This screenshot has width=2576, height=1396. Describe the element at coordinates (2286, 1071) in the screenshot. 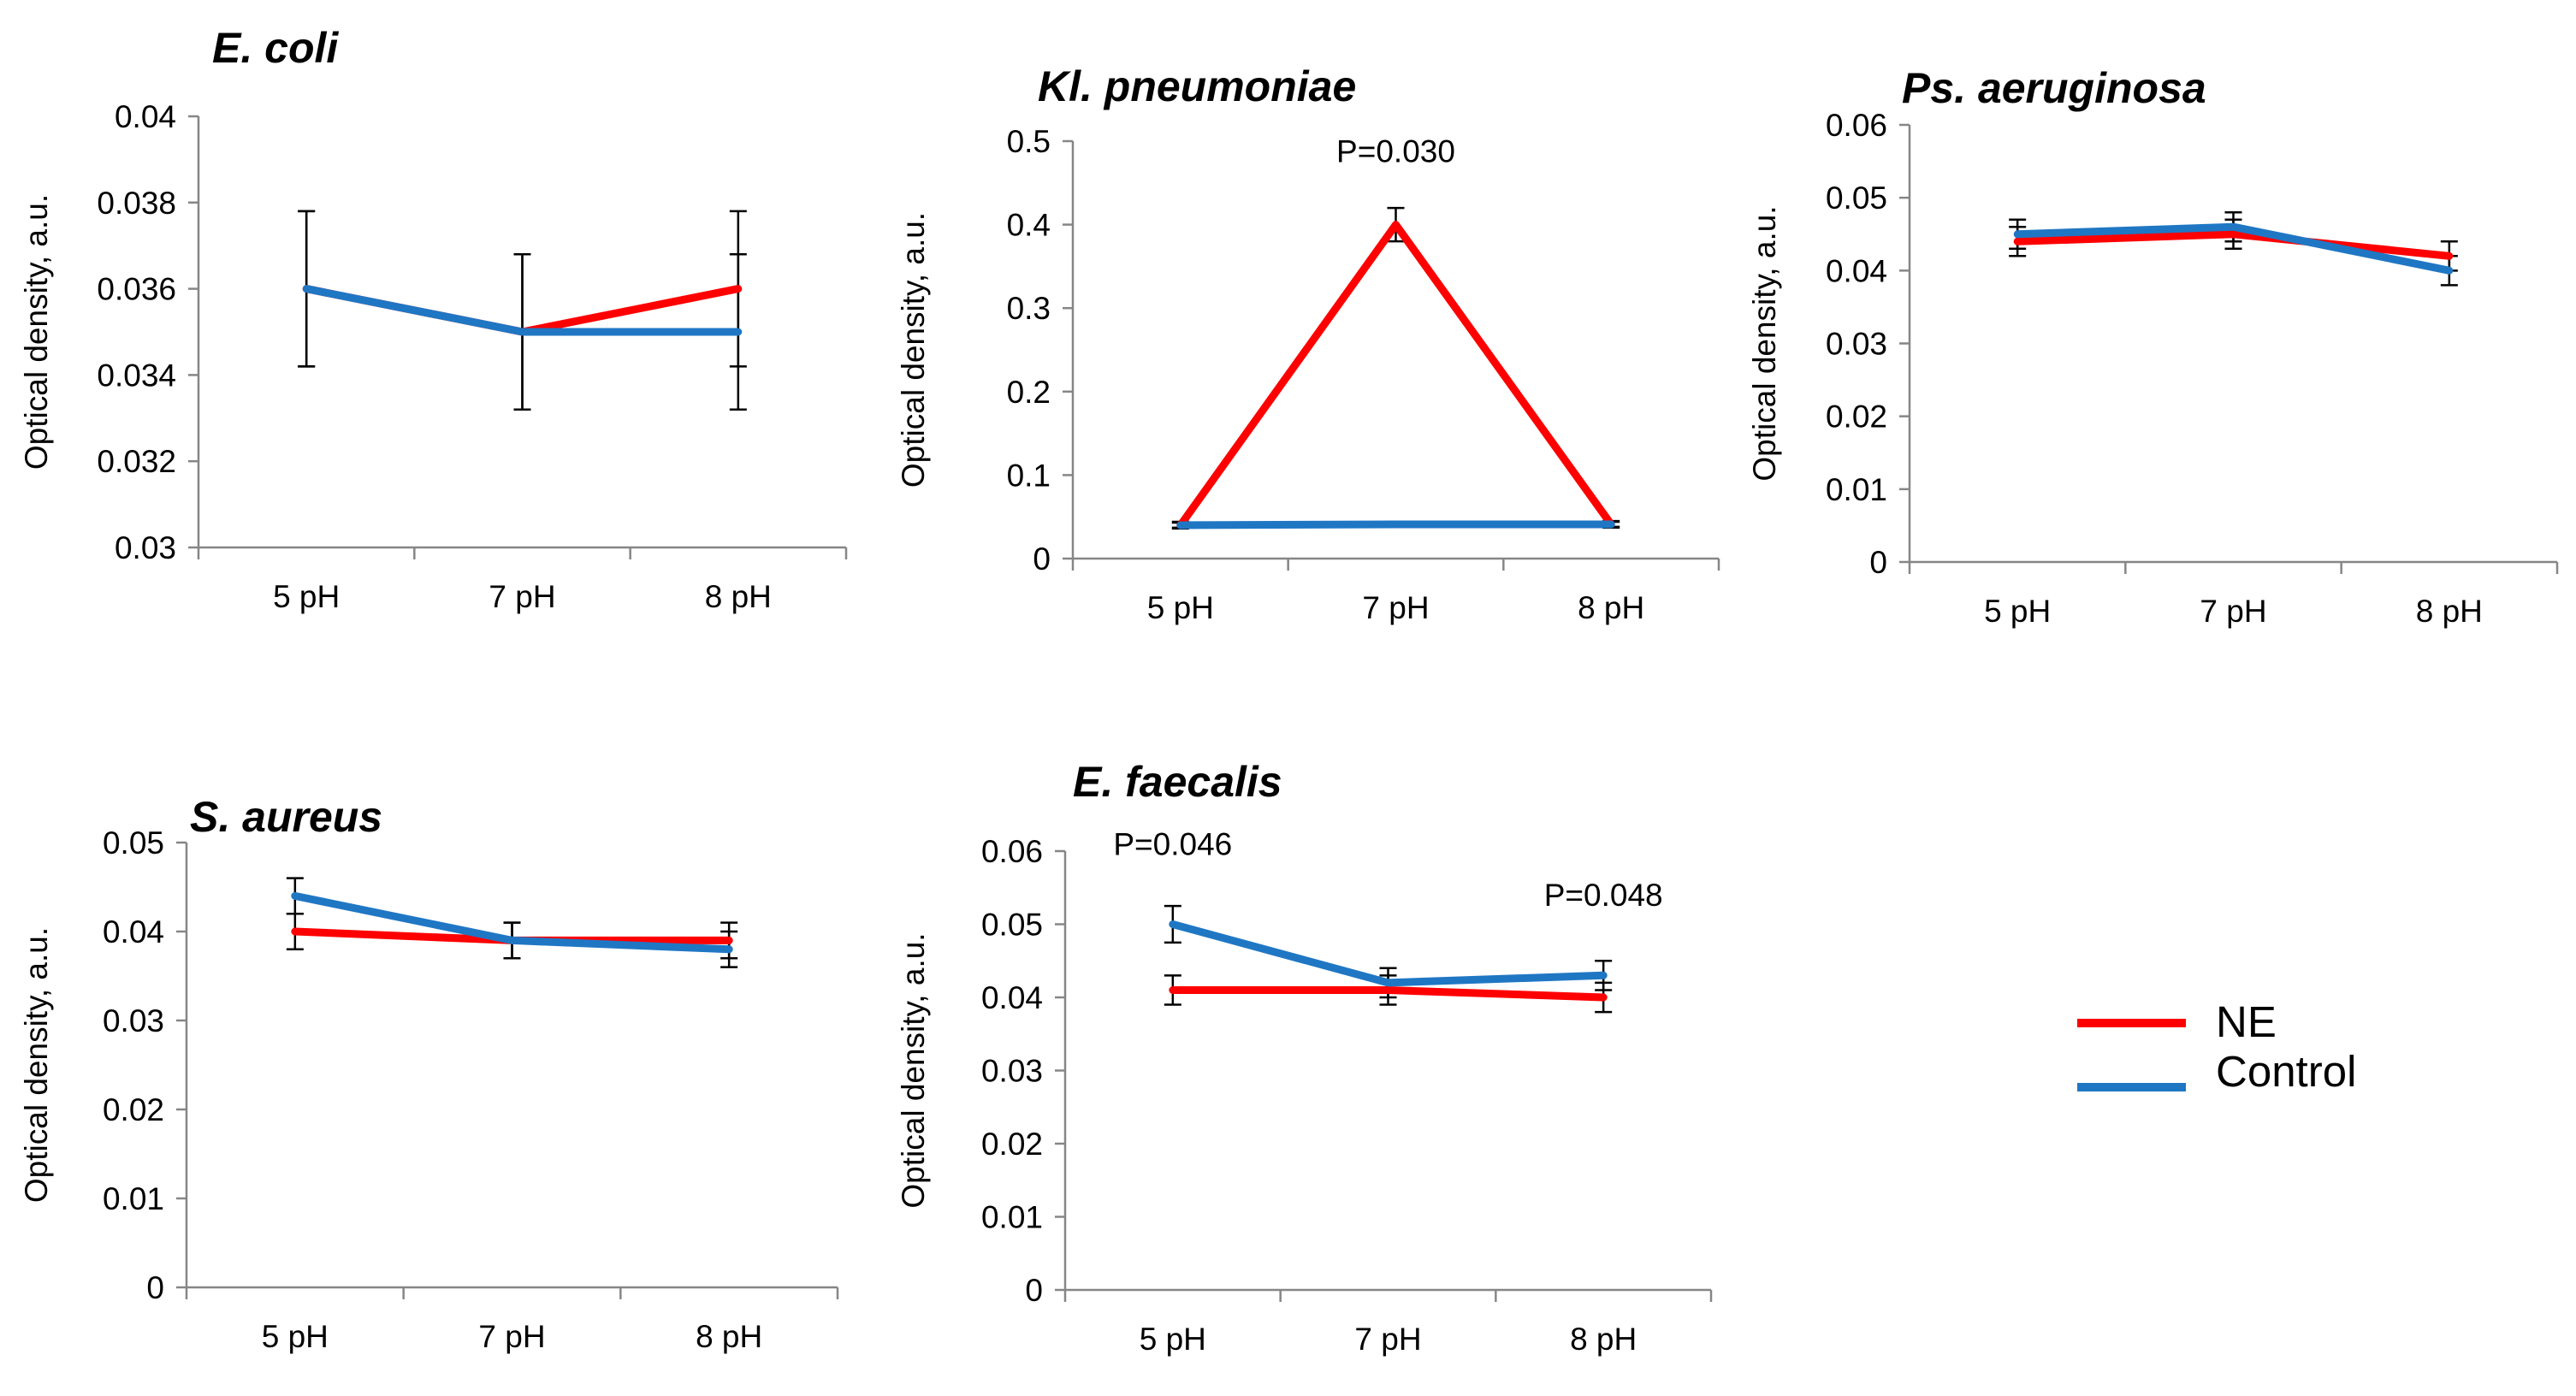

I see `legend-label-control: Control` at that location.